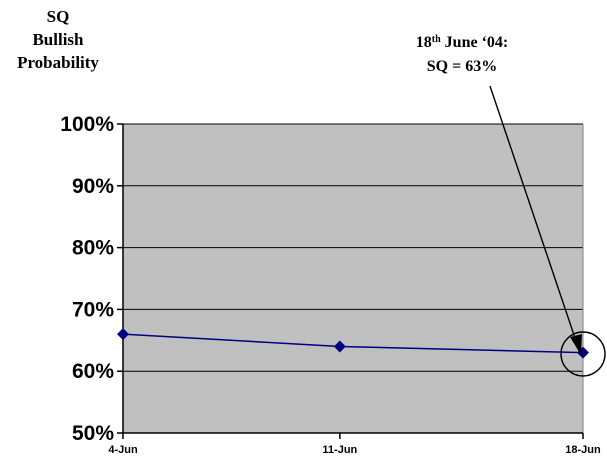 This screenshot has height=464, width=607. I want to click on x-tick-label: 18-Jun, so click(583, 450).